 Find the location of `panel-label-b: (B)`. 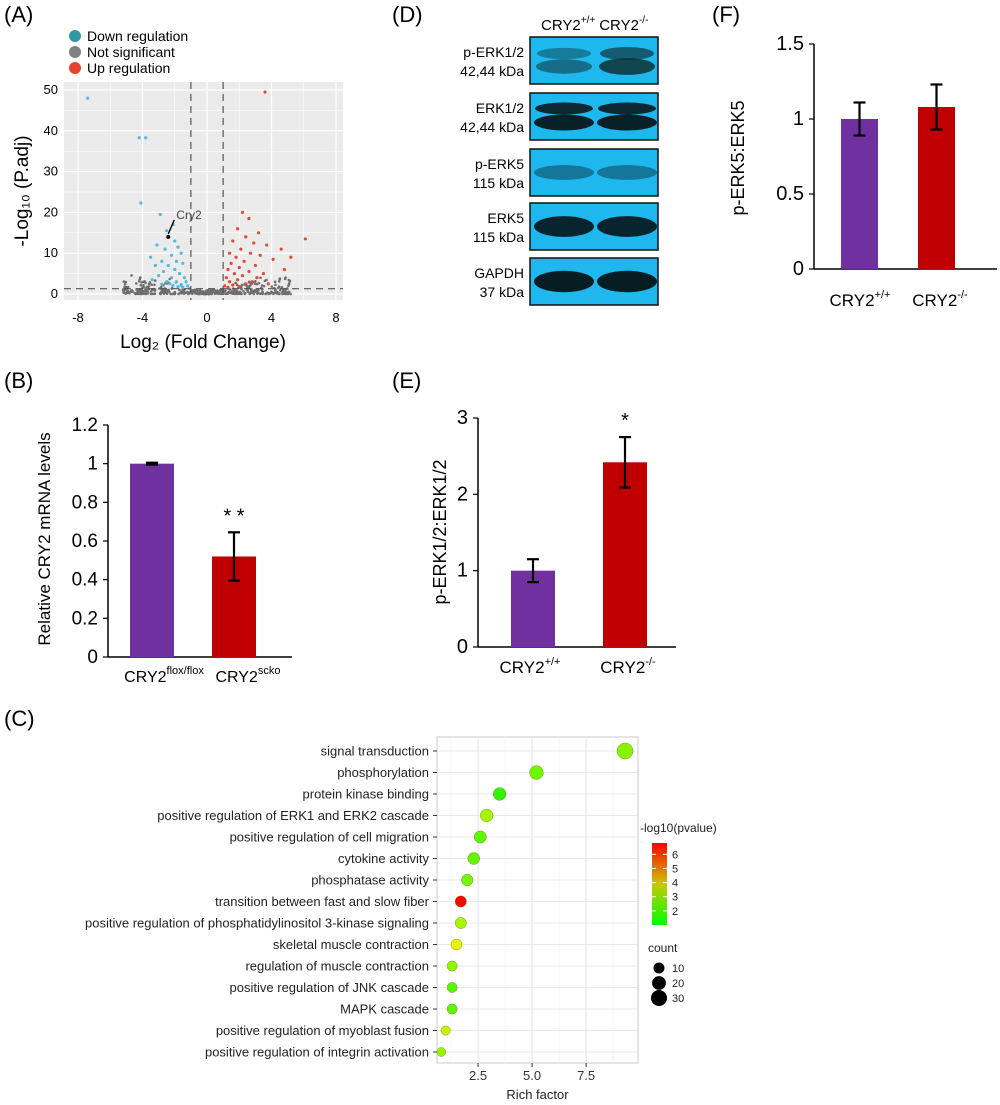

panel-label-b: (B) is located at coordinates (19, 380).